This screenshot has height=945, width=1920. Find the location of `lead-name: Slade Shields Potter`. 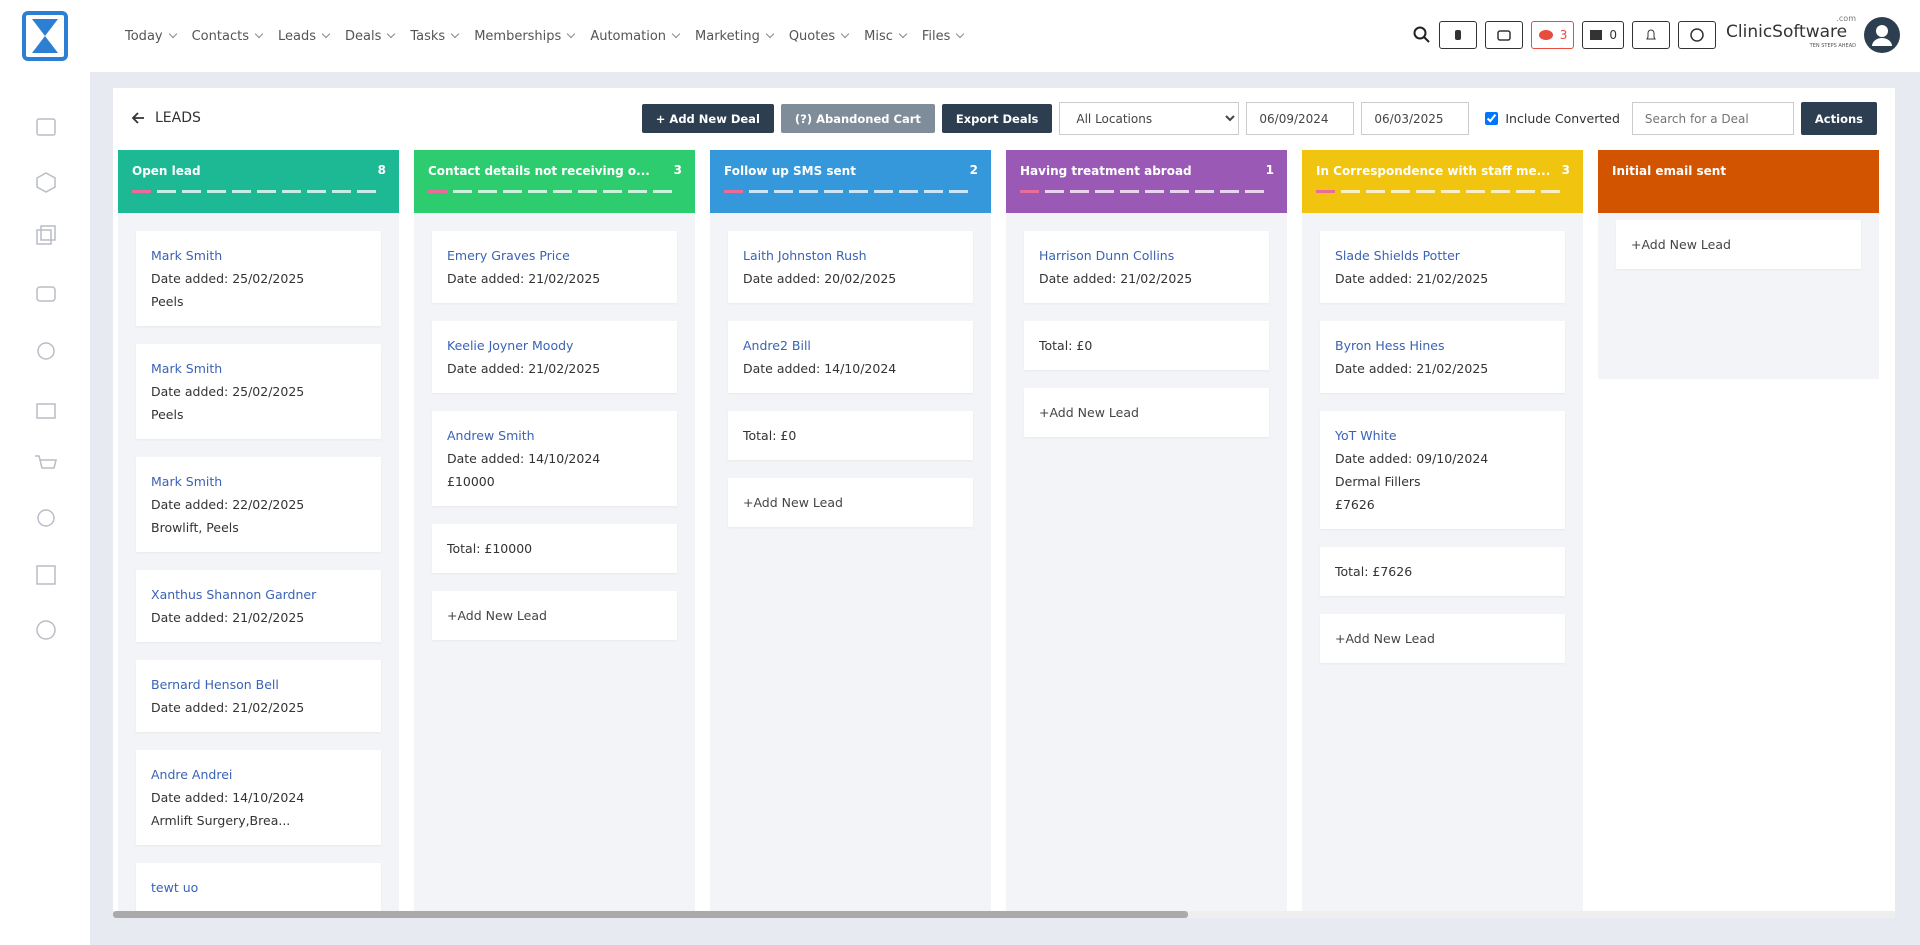

lead-name: Slade Shields Potter is located at coordinates (1397, 255).